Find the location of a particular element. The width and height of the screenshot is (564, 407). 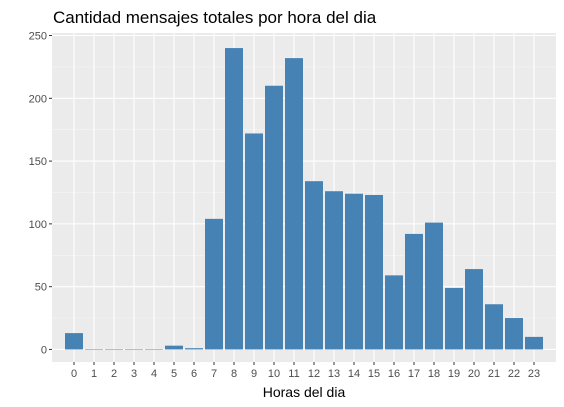

x-tick-label: 13 is located at coordinates (334, 374).